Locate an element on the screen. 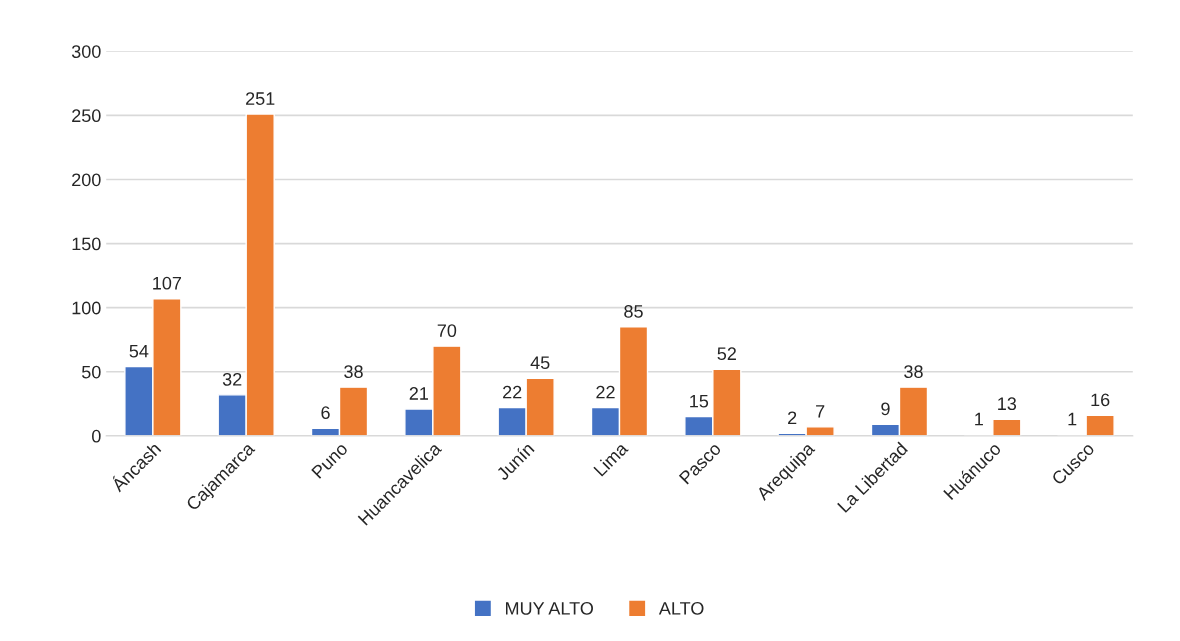  data-label: 7 is located at coordinates (820, 411).